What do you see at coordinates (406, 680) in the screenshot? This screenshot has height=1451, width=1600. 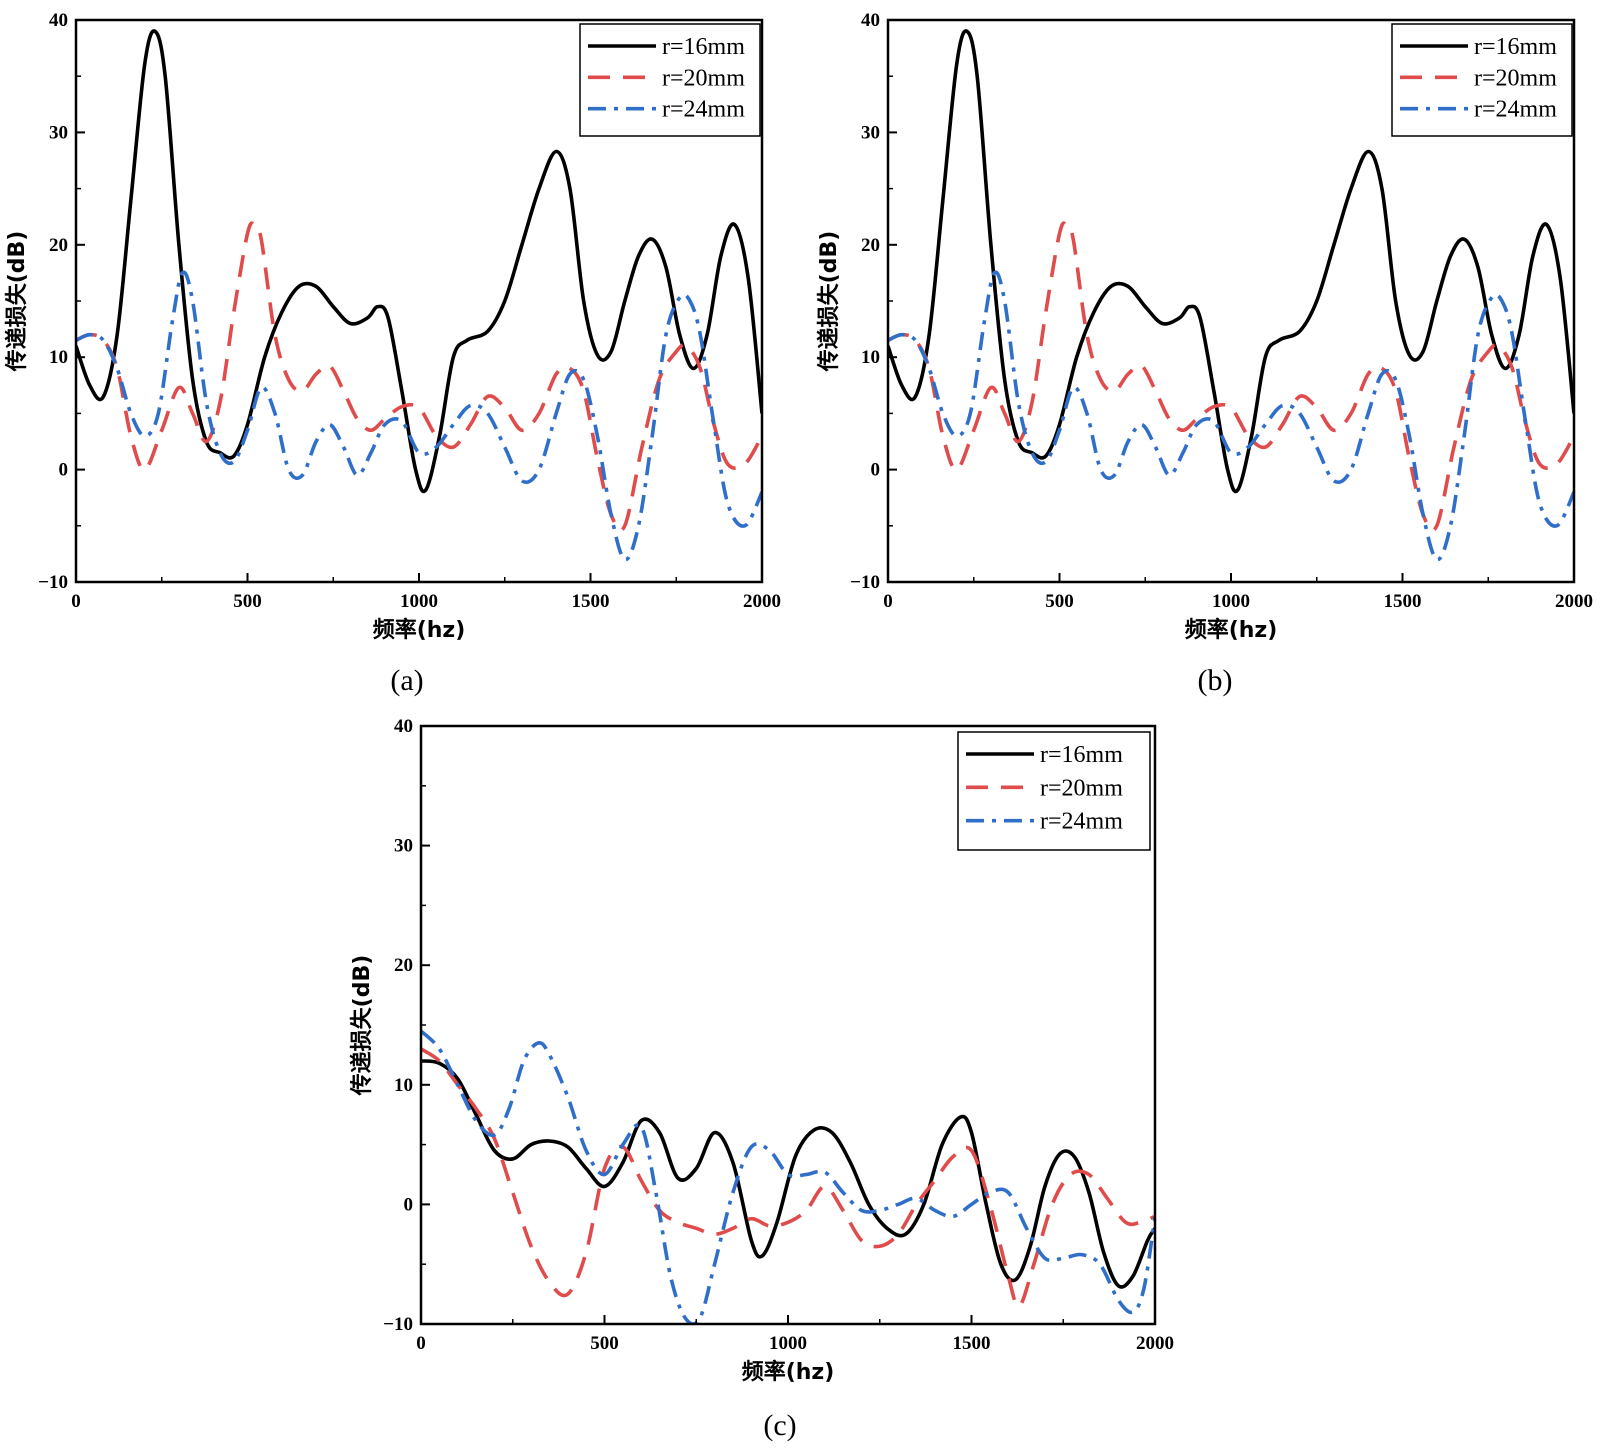 I see `panel-label-a: (a)` at bounding box center [406, 680].